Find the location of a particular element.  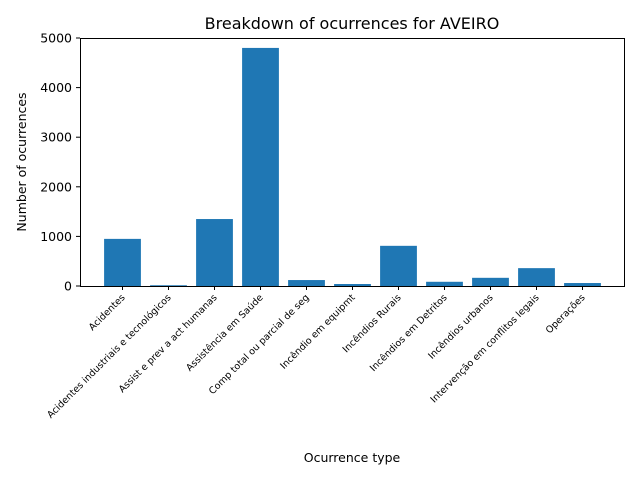

y-tick-label: 5000 is located at coordinates (56, 38).